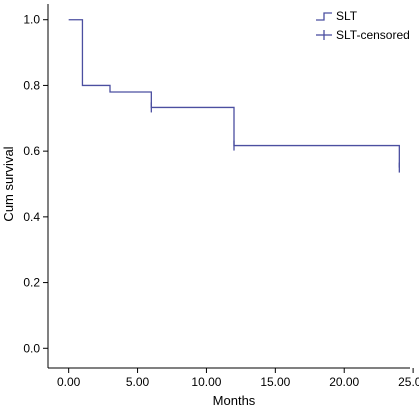  I want to click on y-tick-label: 0.2, so click(31, 283).